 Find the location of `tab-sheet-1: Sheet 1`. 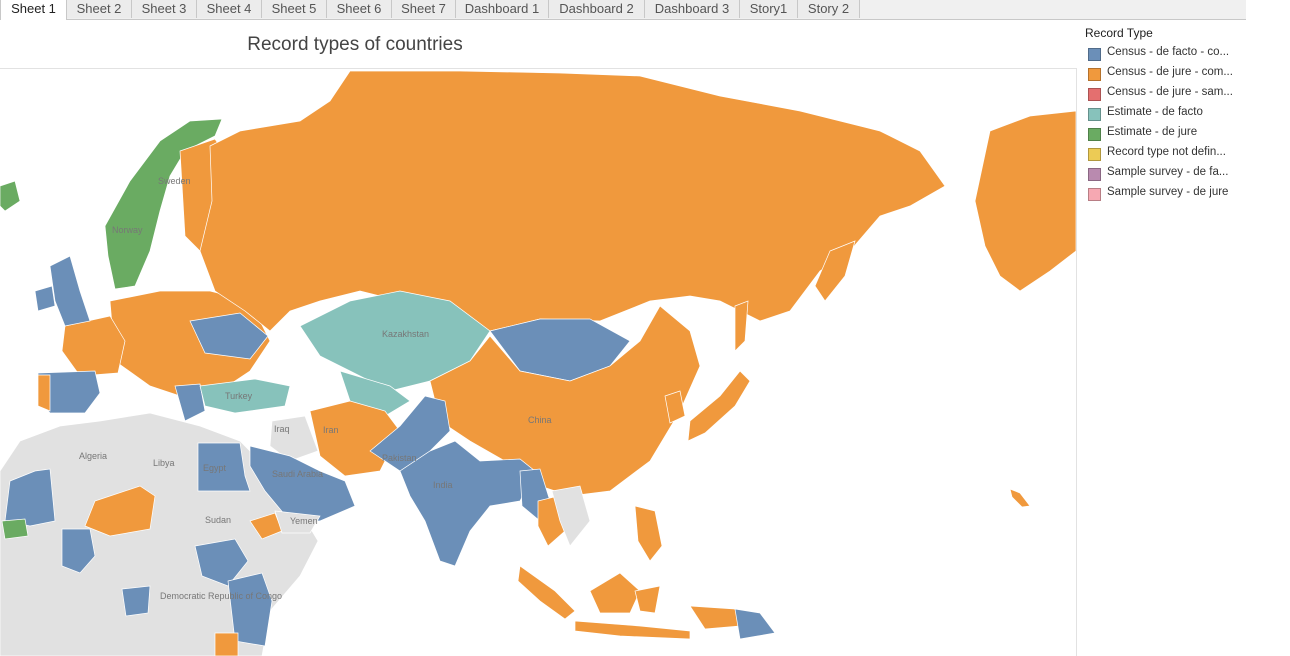

tab-sheet-1: Sheet 1 is located at coordinates (33, 10).